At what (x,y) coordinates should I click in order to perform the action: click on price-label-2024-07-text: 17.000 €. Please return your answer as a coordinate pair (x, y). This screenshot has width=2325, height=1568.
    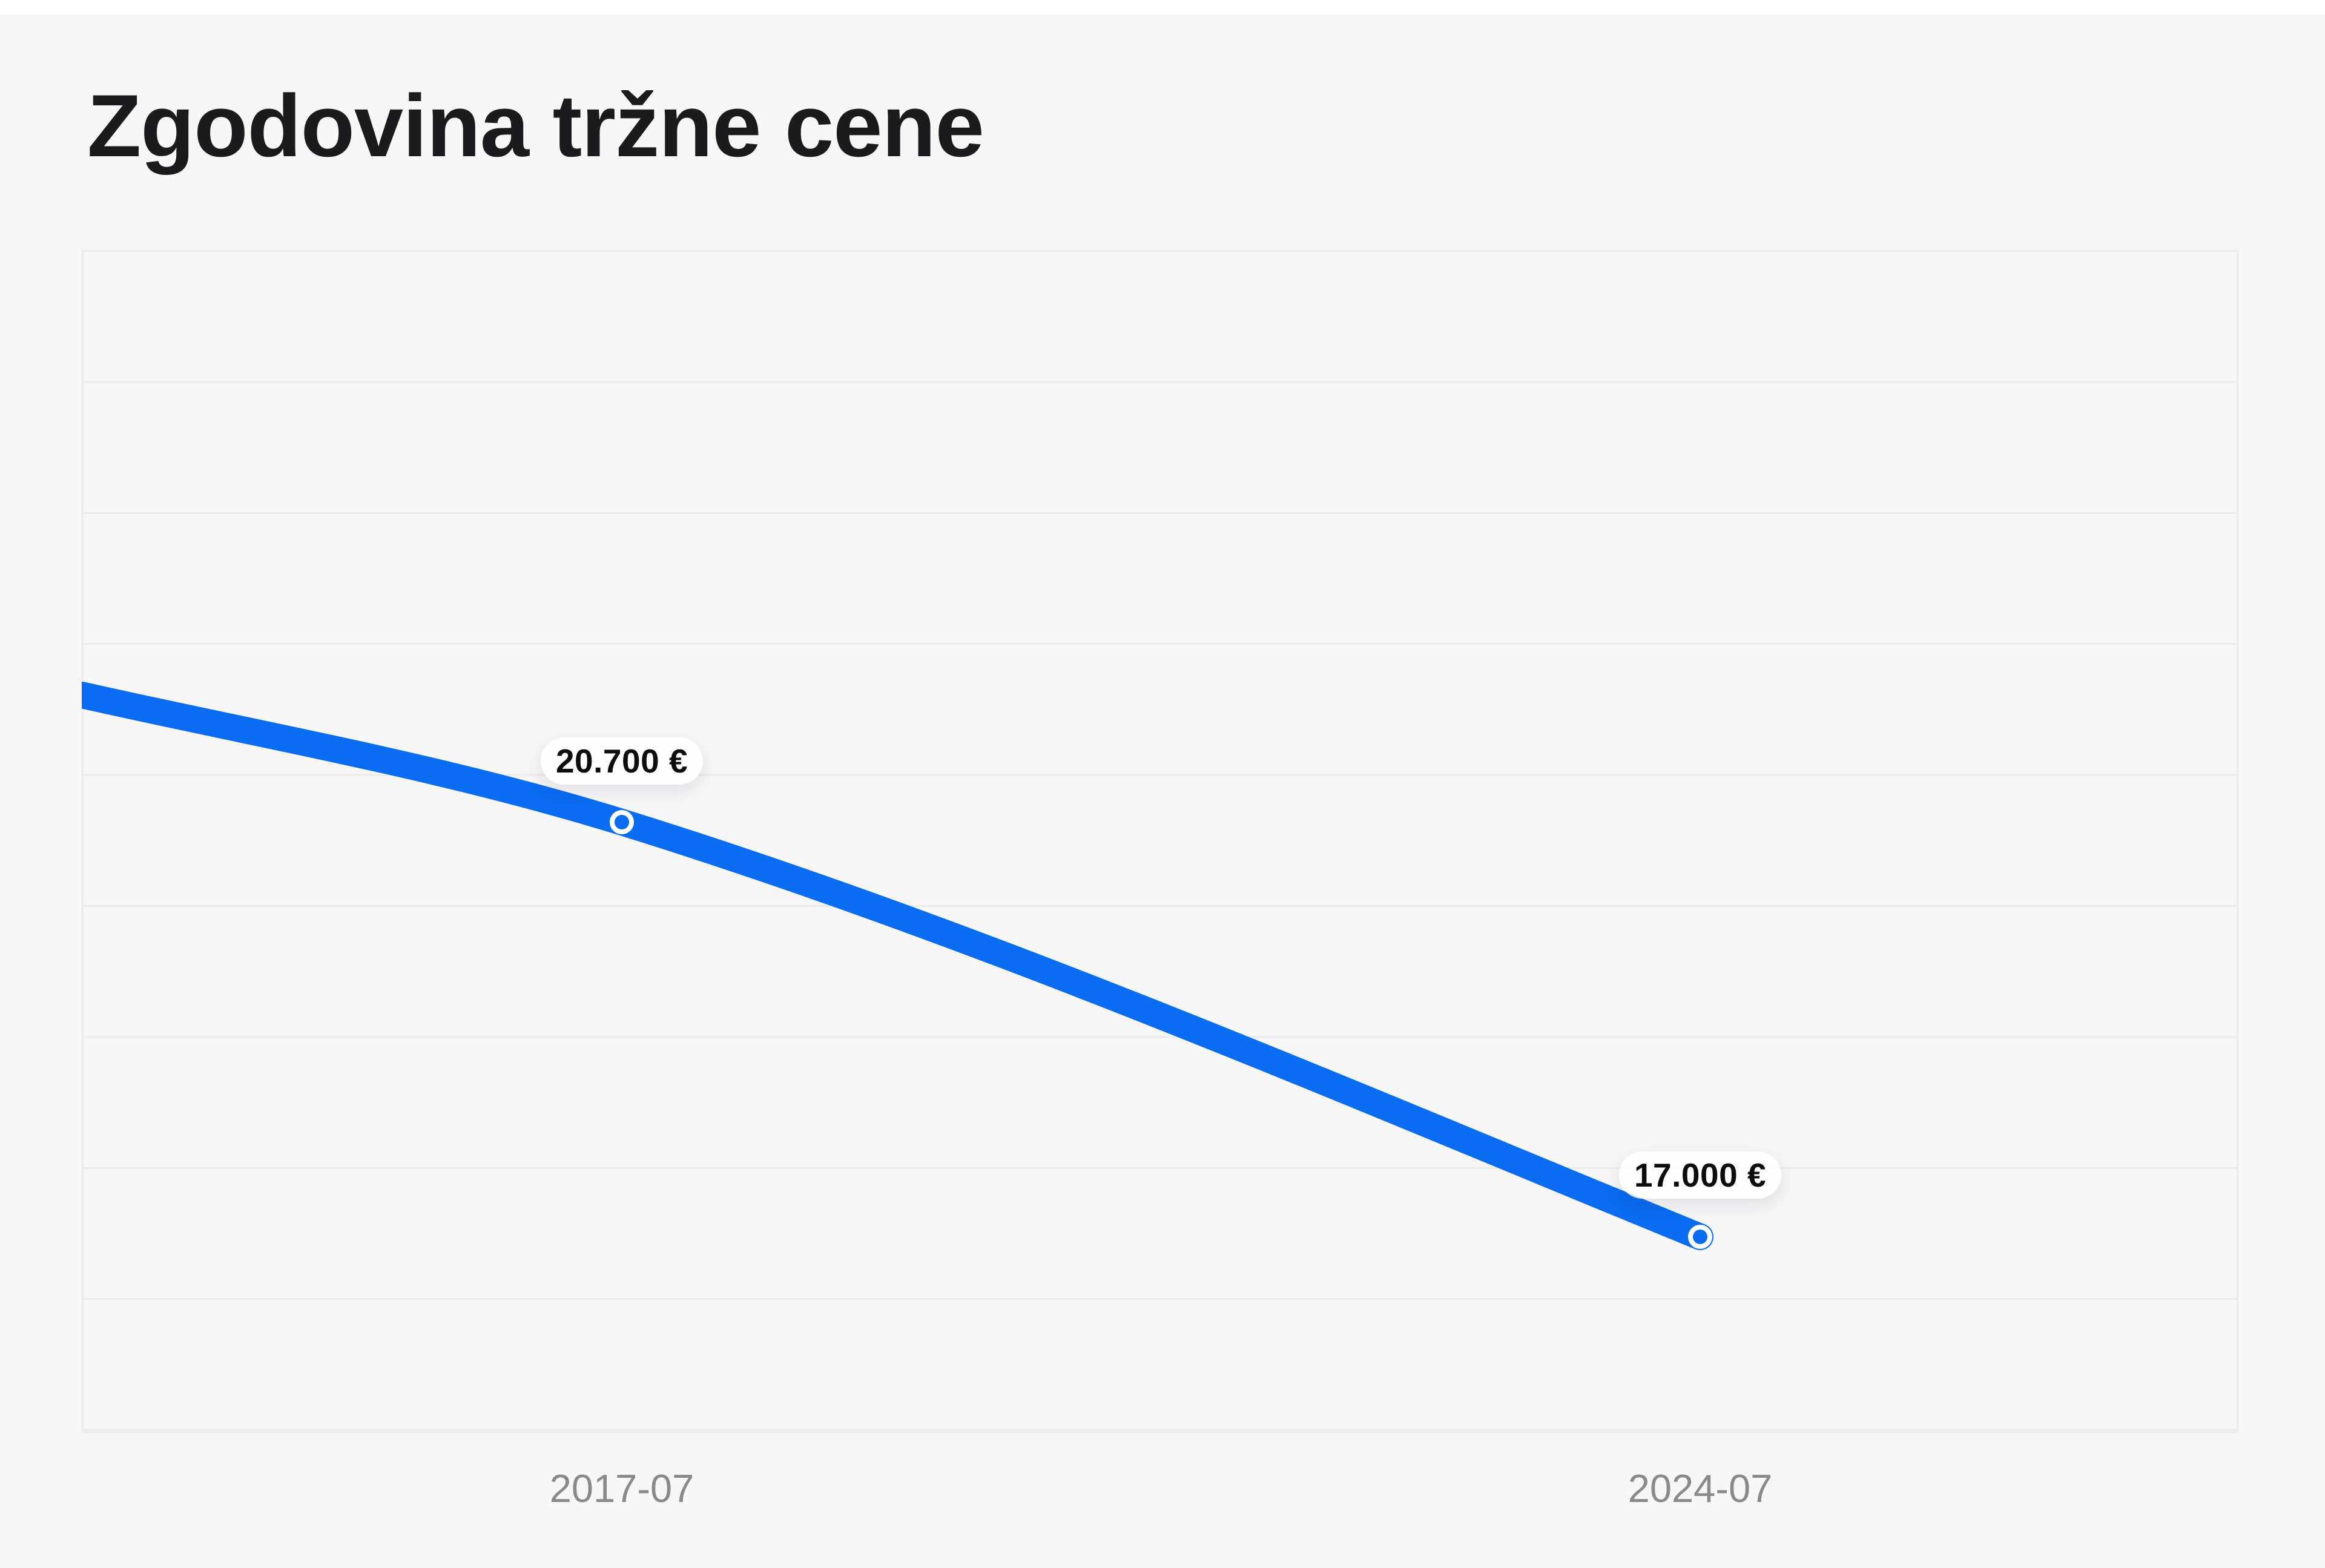
    Looking at the image, I should click on (1700, 1175).